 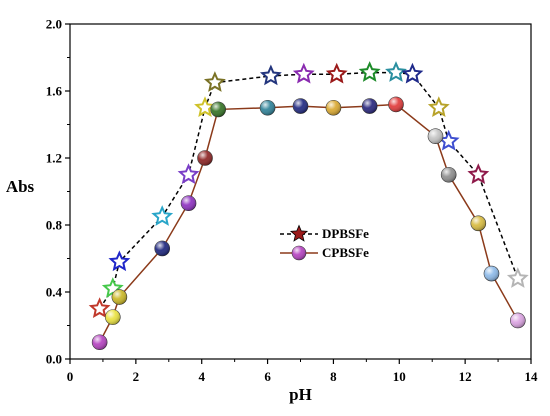 I want to click on legend-marker-cpbsfe-shade, so click(x=299, y=253).